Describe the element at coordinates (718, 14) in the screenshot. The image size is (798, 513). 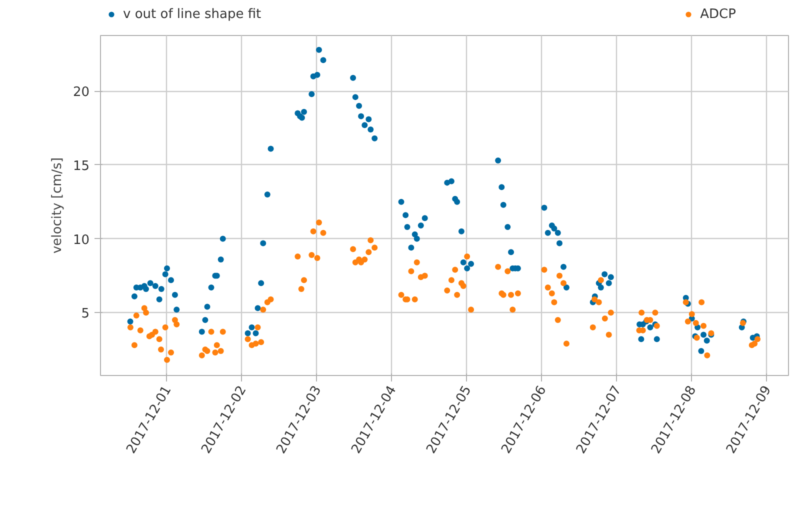
I see `legend-label: ADCP` at that location.